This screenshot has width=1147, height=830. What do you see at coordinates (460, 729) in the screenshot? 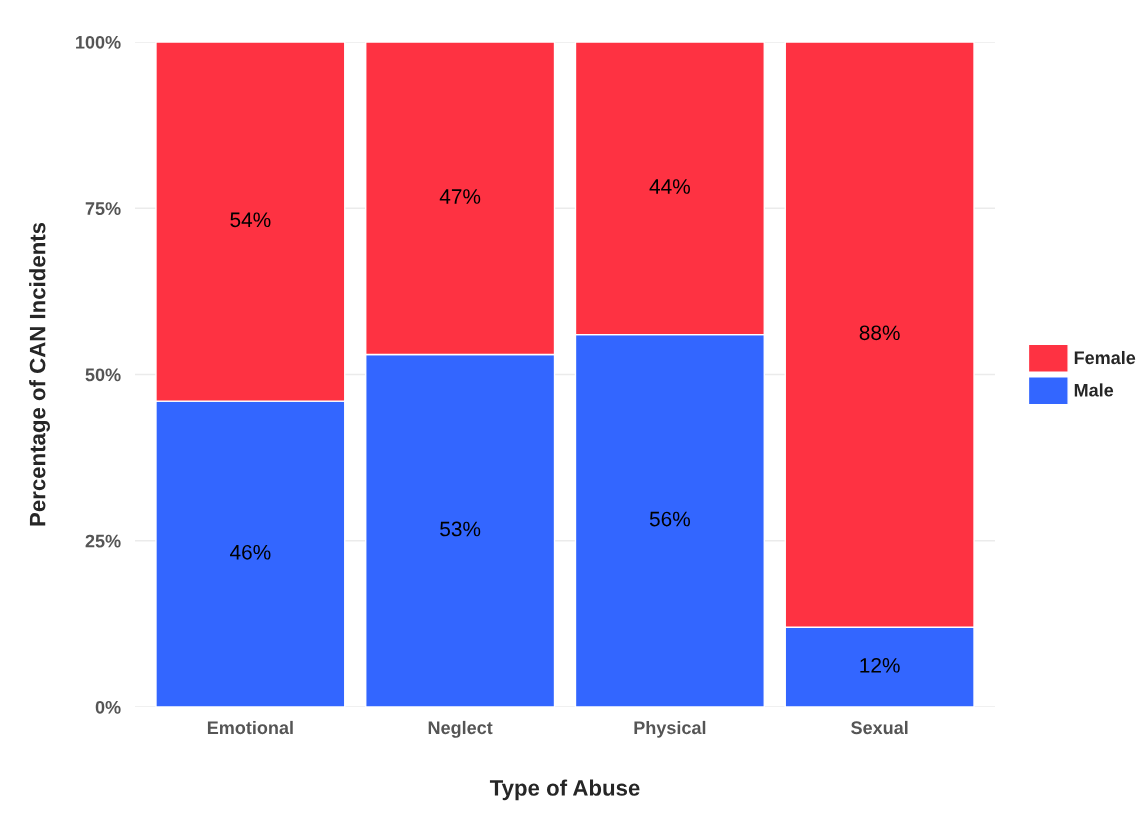
I see `x-tick-label: Neglect` at bounding box center [460, 729].